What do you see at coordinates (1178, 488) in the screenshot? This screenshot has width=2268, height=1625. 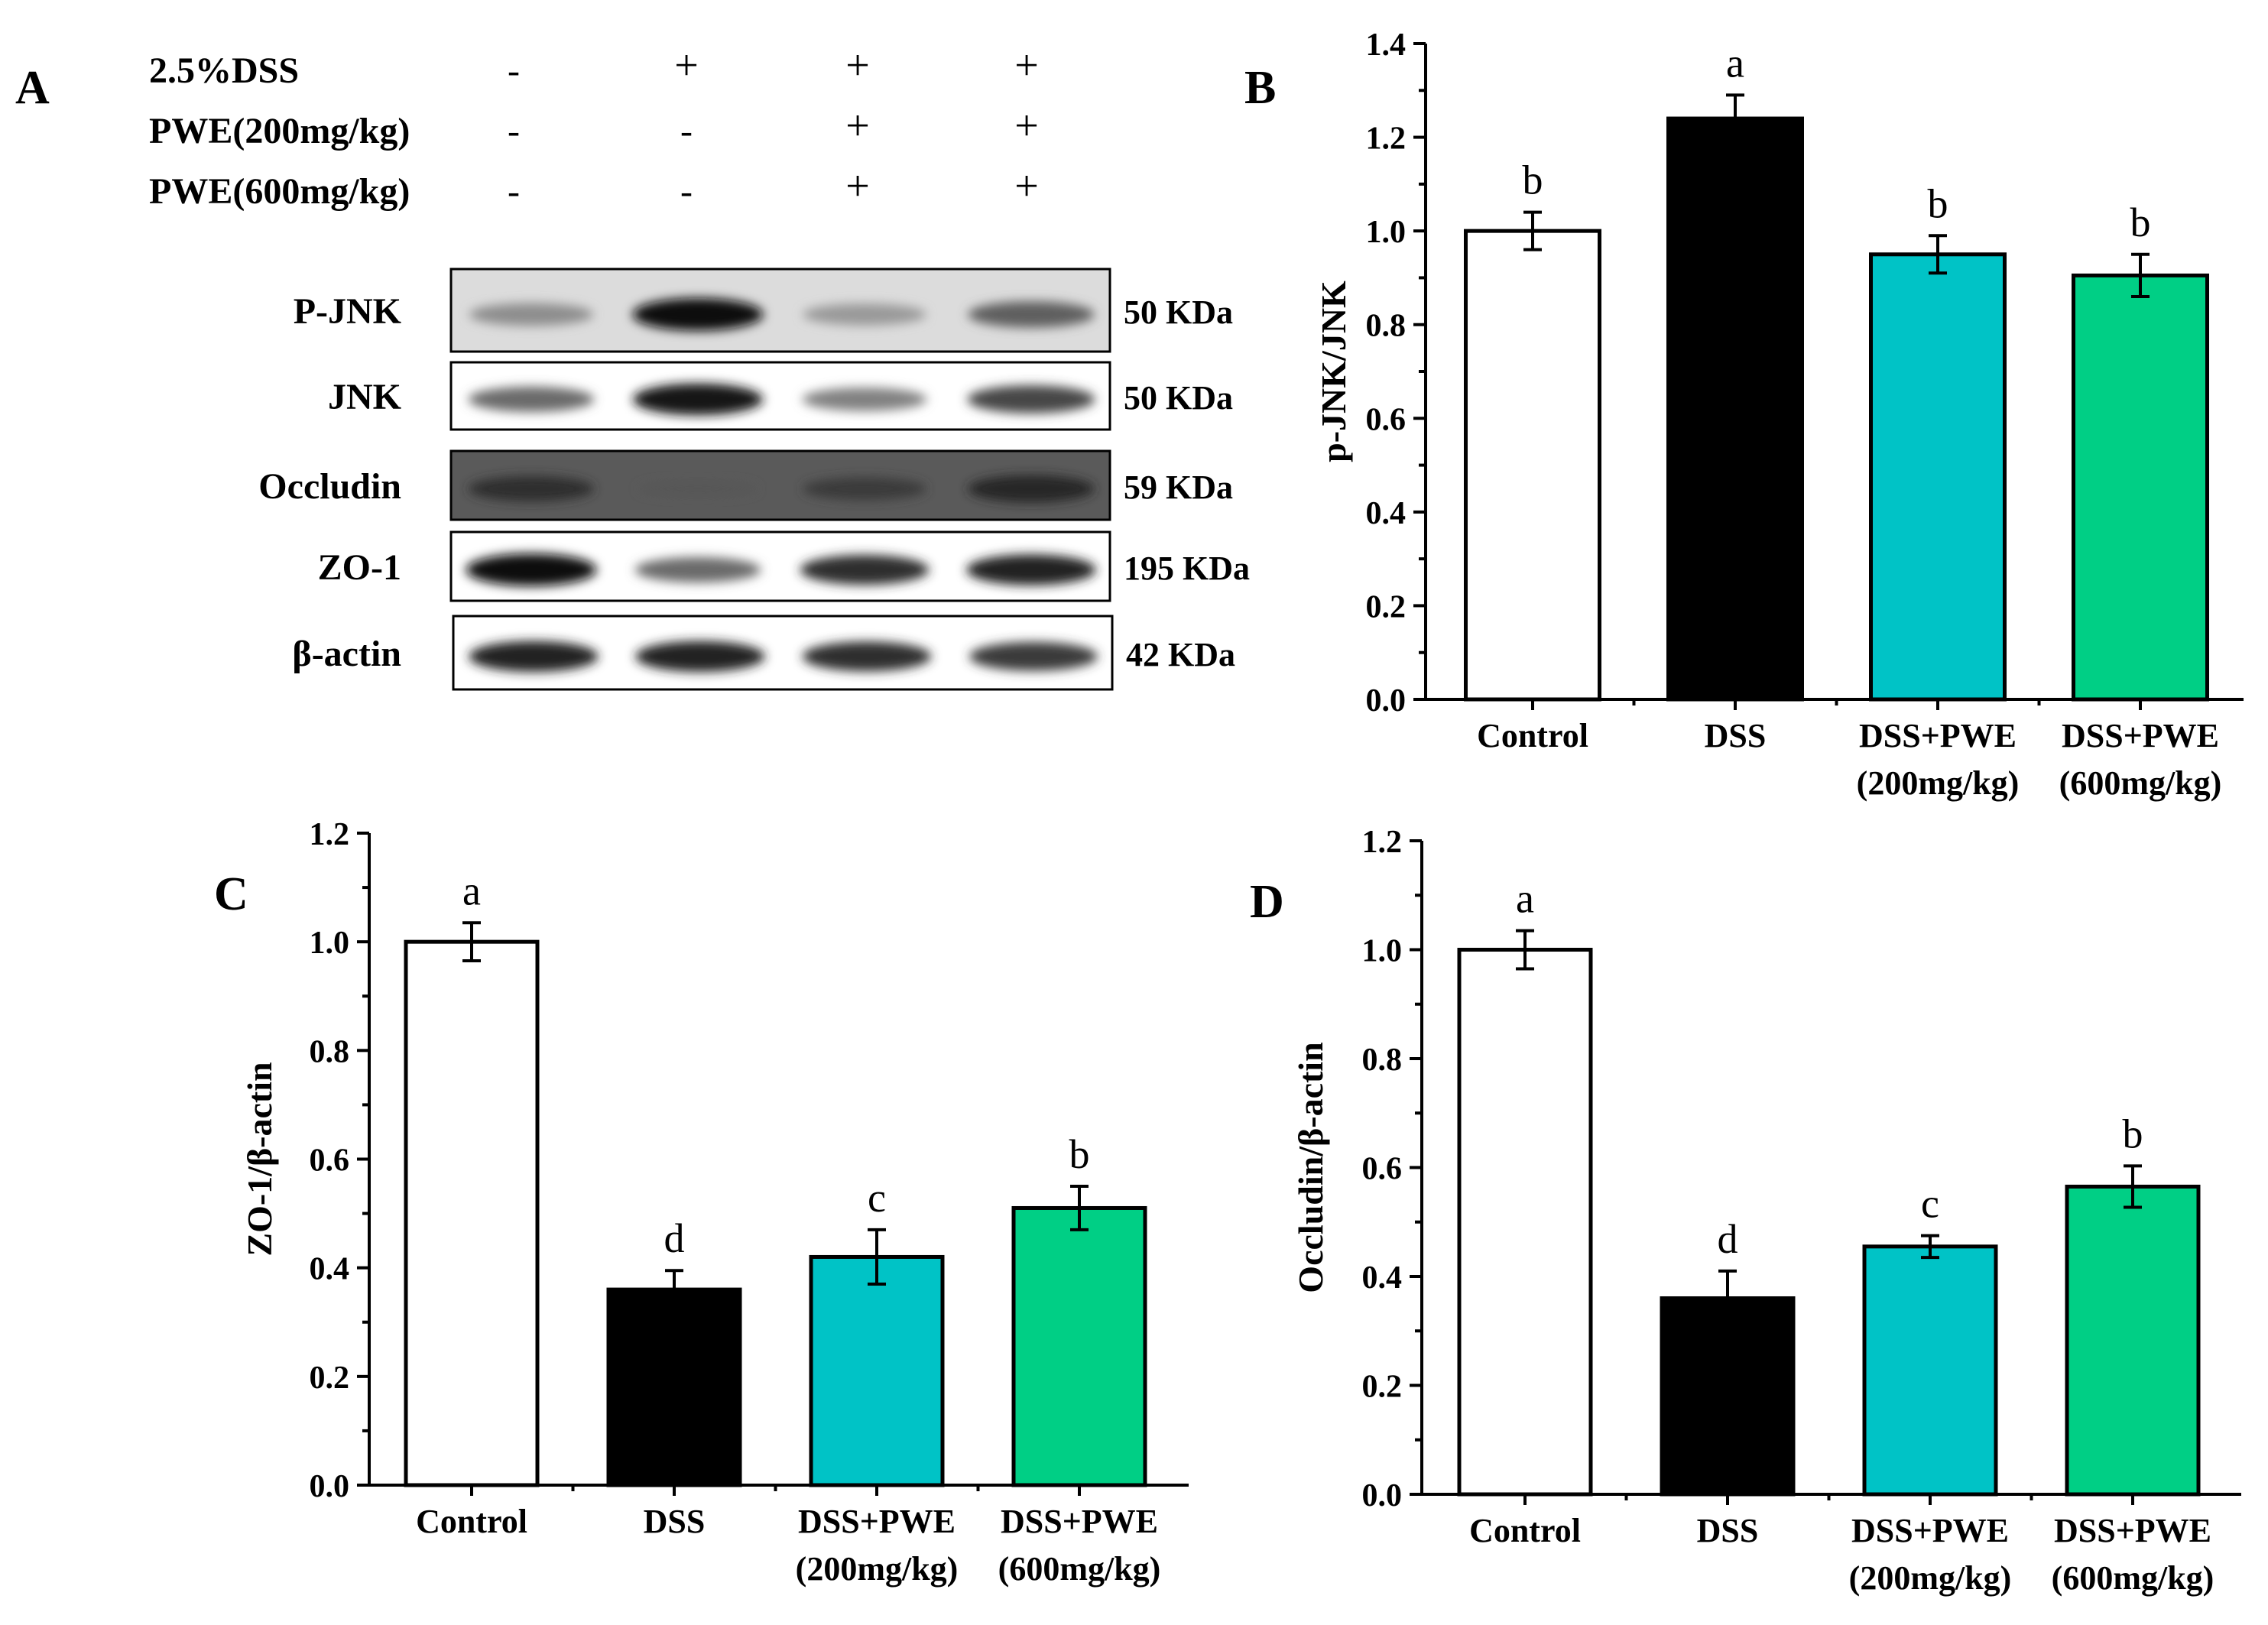 I see `molecular-weight-label: 59 KDa` at bounding box center [1178, 488].